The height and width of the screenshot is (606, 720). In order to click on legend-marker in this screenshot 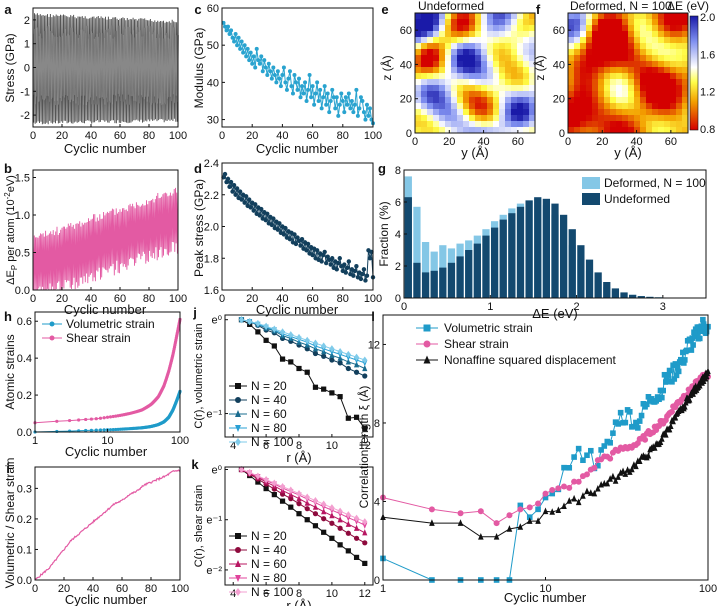, I will do `click(238, 386)`.